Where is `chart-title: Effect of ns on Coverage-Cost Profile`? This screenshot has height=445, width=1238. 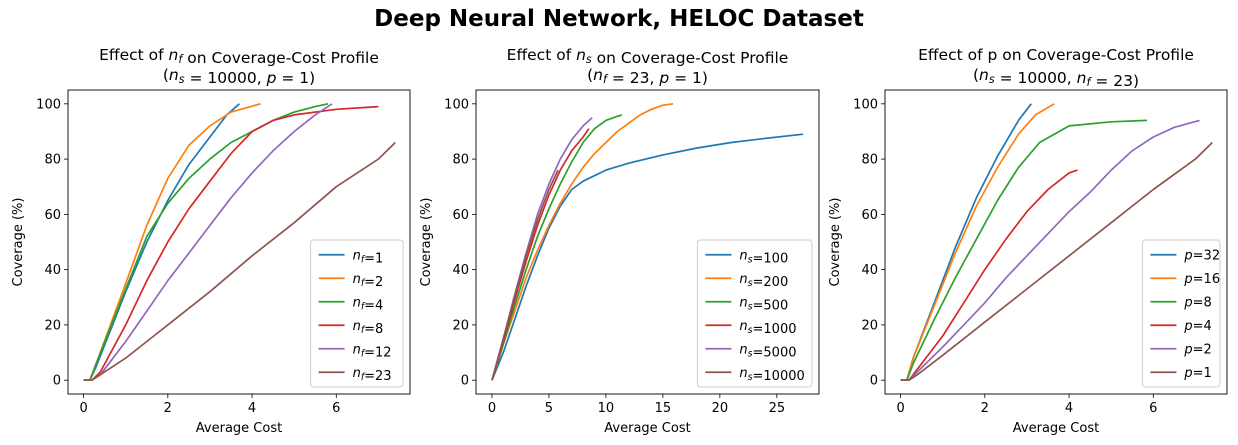 chart-title: Effect of ns on Coverage-Cost Profile is located at coordinates (648, 56).